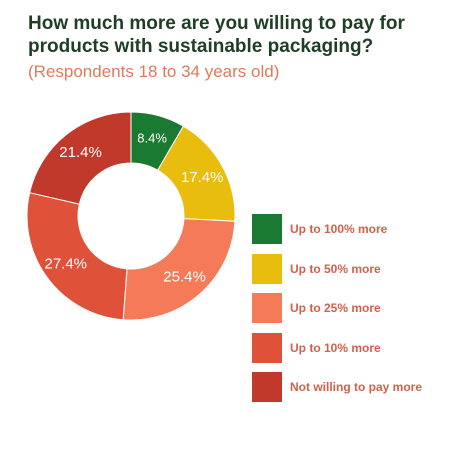  Describe the element at coordinates (202, 177) in the screenshot. I see `slice-label-up-to-50-more: 17.4%` at that location.